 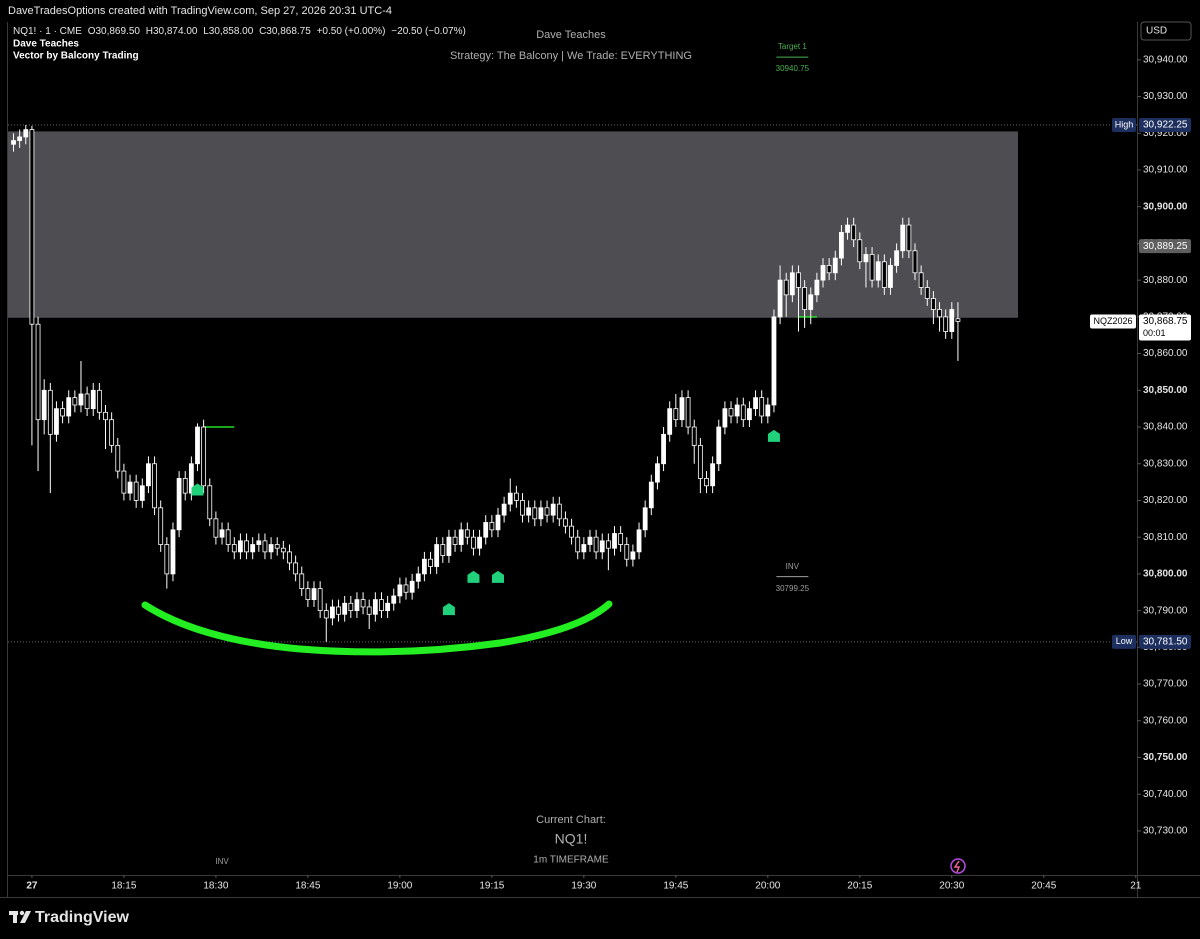 I want to click on annotation-value: 30940.75, so click(x=793, y=68).